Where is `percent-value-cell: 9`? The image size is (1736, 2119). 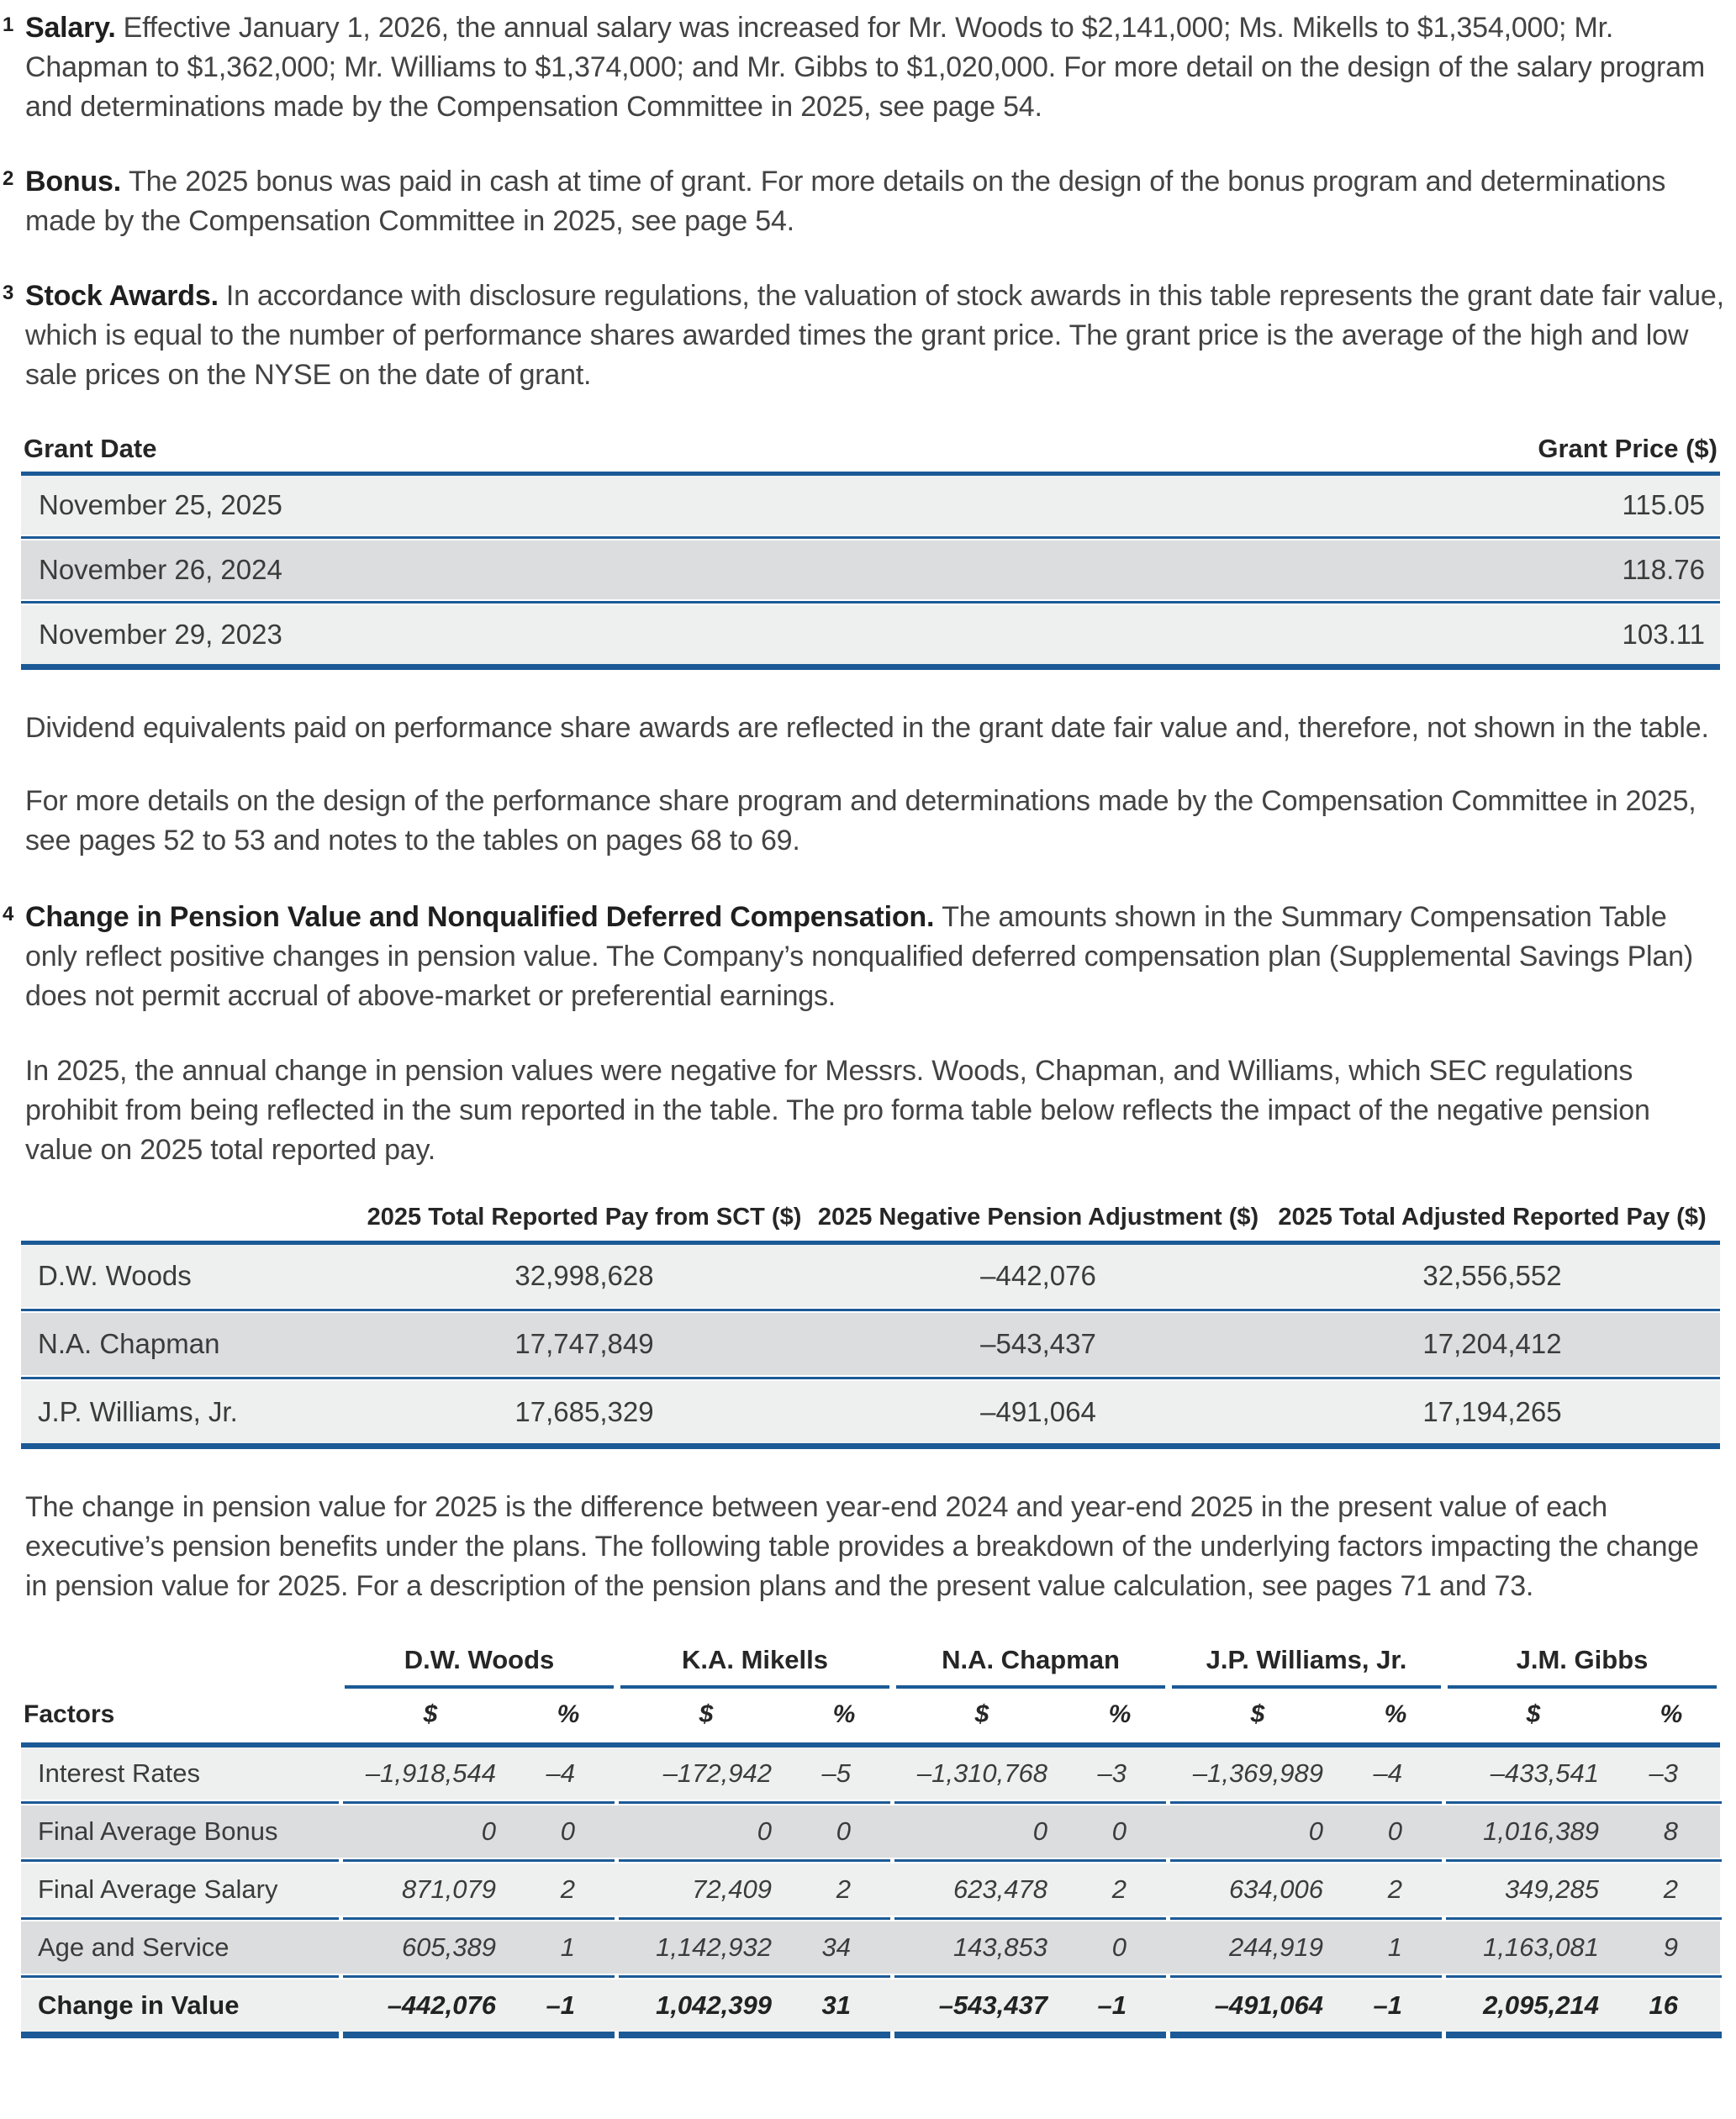
percent-value-cell: 9 is located at coordinates (1670, 1947).